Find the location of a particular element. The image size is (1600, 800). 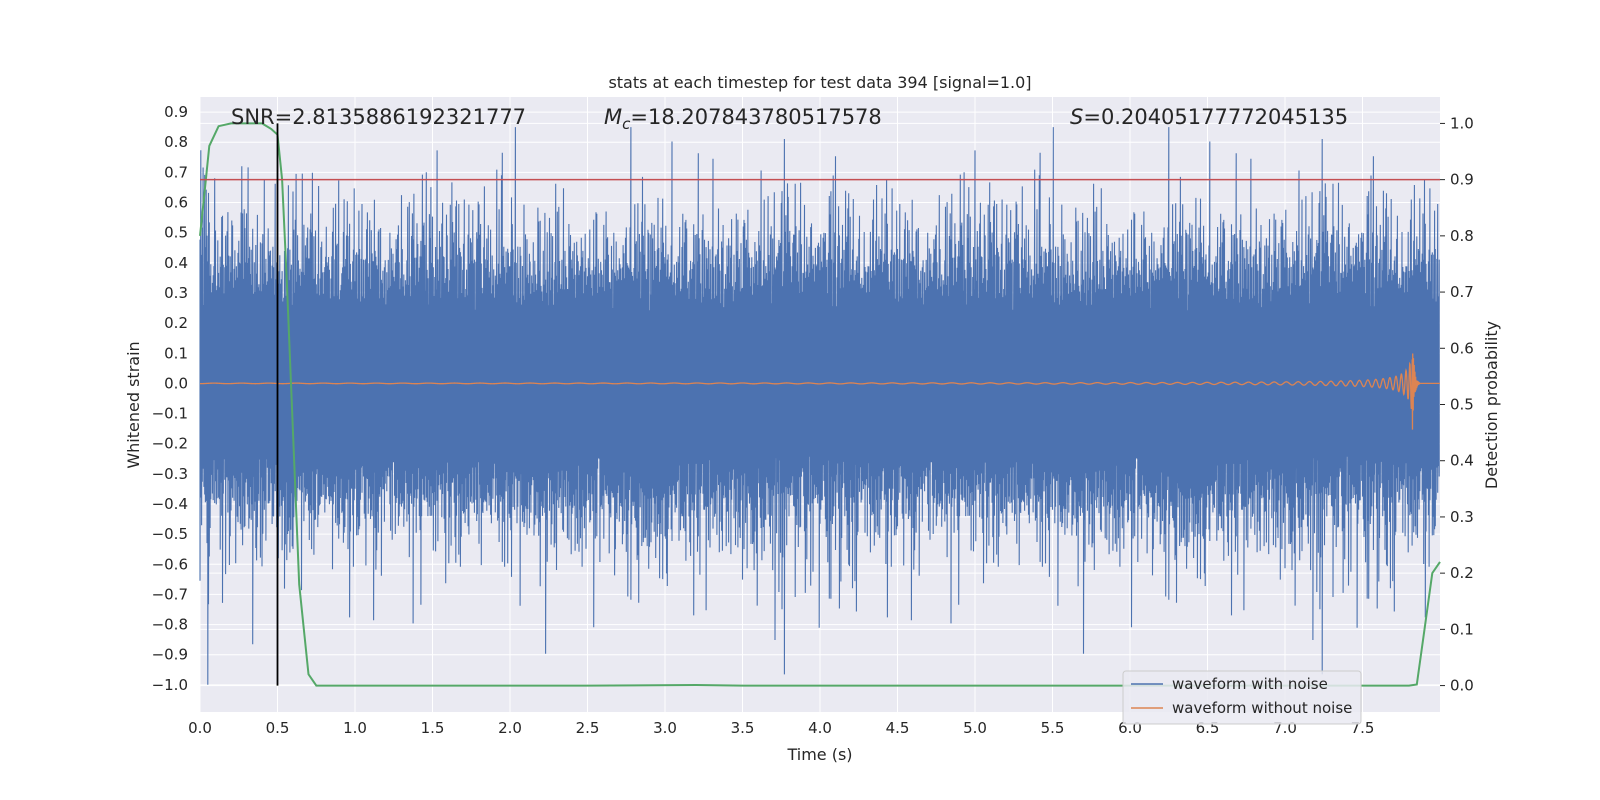

x-tick-label: 0.5 is located at coordinates (278, 728).